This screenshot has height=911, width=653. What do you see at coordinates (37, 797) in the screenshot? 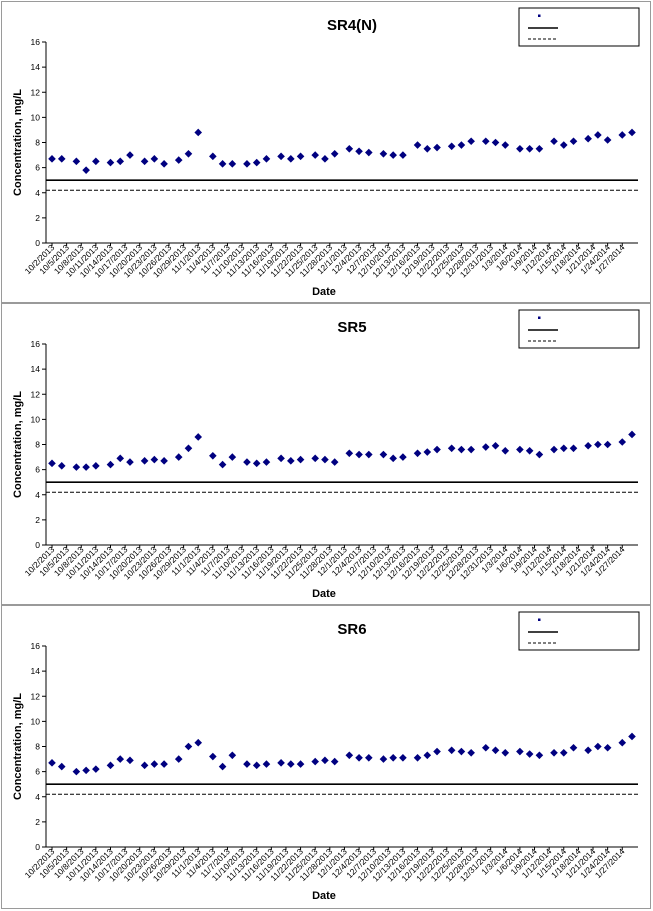
I see `y-tick-label: 4` at bounding box center [37, 797].